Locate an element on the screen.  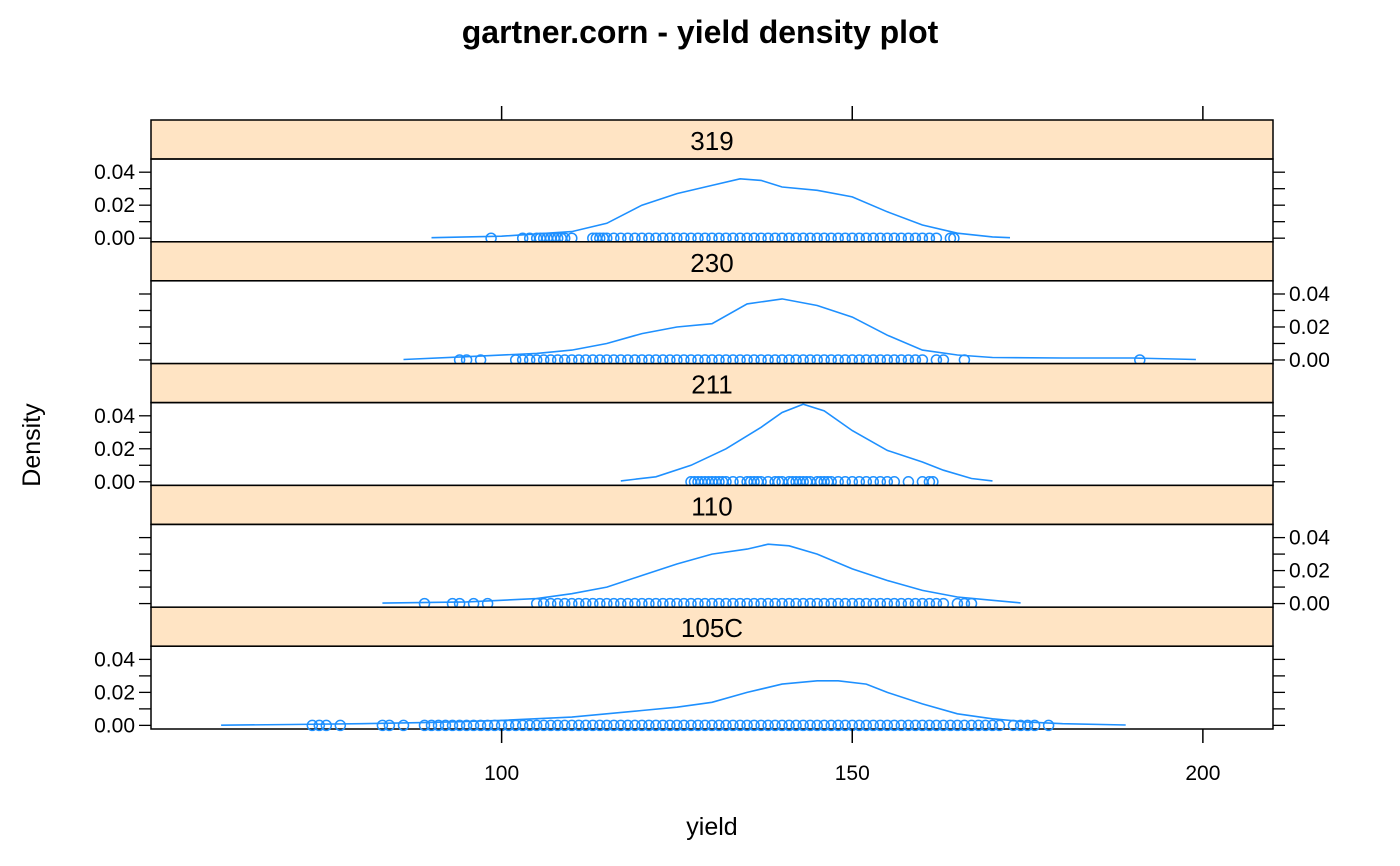
strip-105c is located at coordinates (712, 626).